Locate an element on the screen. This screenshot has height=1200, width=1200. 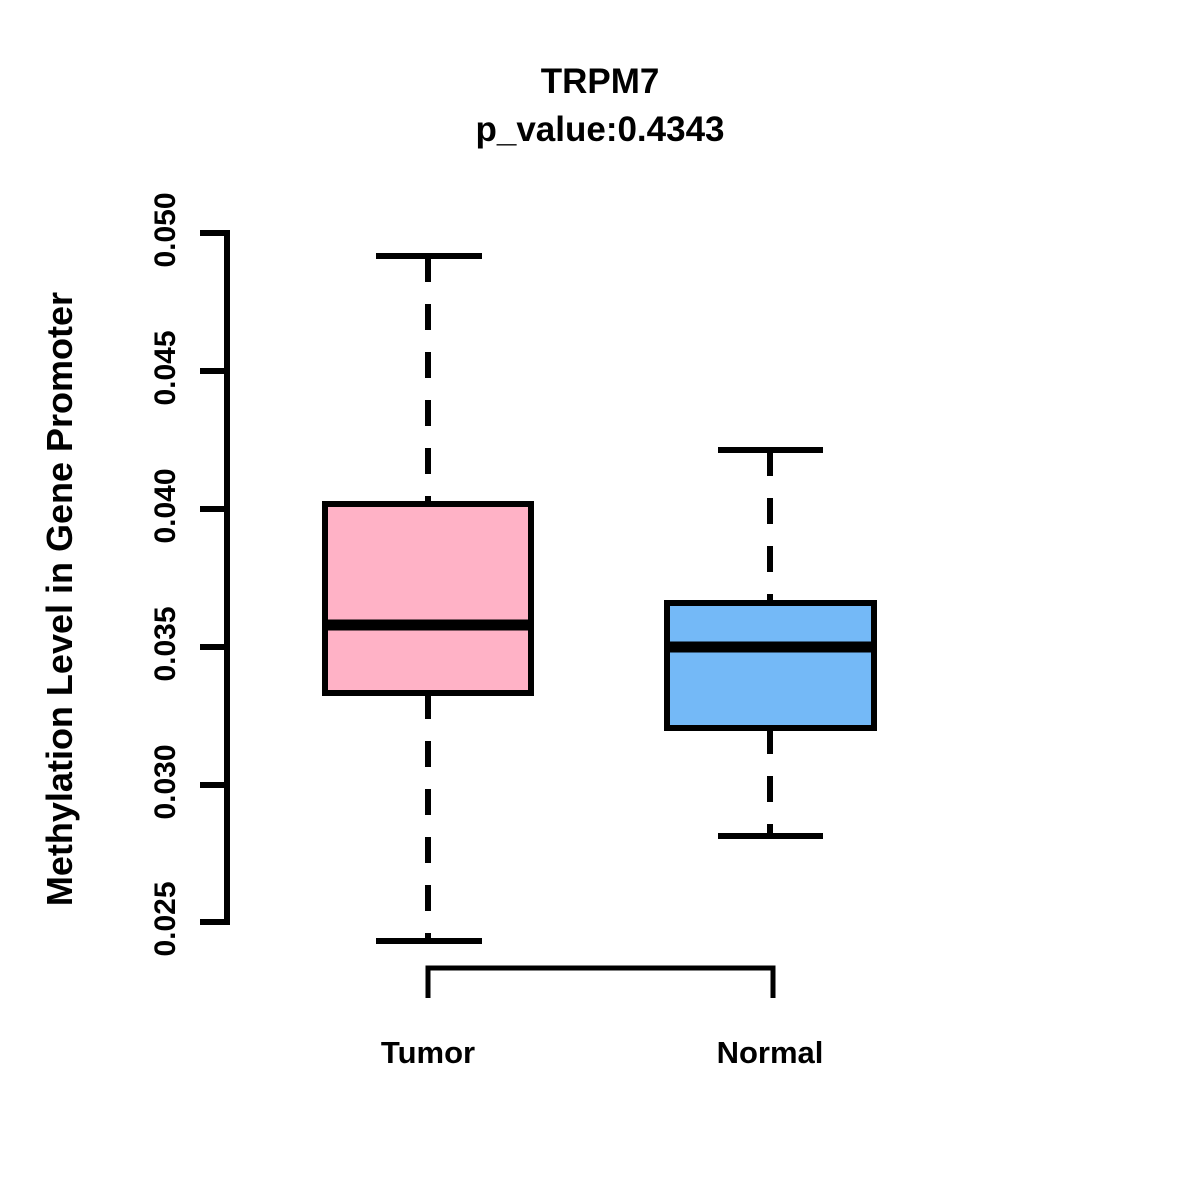
iqr-box-normal is located at coordinates (770, 665).